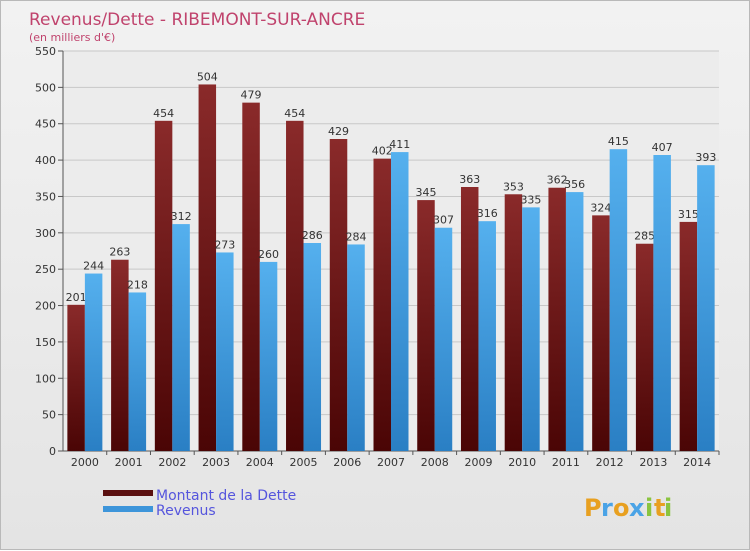  Describe the element at coordinates (85, 462) in the screenshot. I see `x-tick-label: 2000` at that location.